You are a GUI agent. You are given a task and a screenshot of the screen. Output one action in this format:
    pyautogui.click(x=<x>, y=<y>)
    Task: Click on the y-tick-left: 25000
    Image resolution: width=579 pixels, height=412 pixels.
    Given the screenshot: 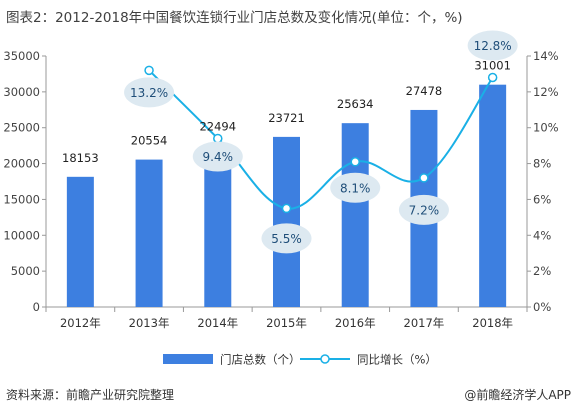 What is the action you would take?
    pyautogui.click(x=21, y=128)
    